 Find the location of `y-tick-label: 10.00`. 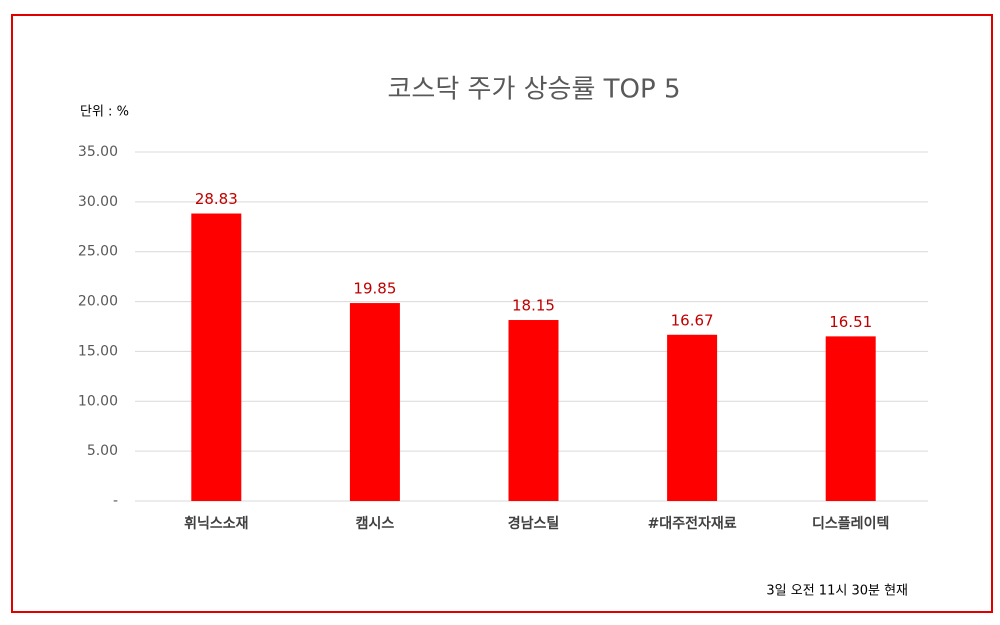

y-tick-label: 10.00 is located at coordinates (98, 401).